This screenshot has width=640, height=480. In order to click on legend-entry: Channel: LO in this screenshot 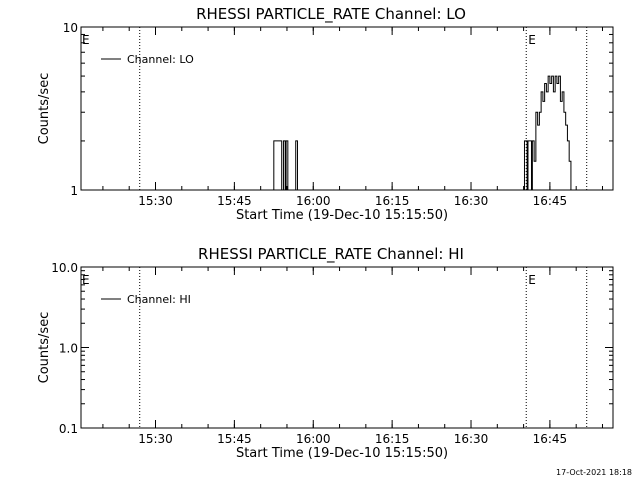, I will do `click(160, 59)`.